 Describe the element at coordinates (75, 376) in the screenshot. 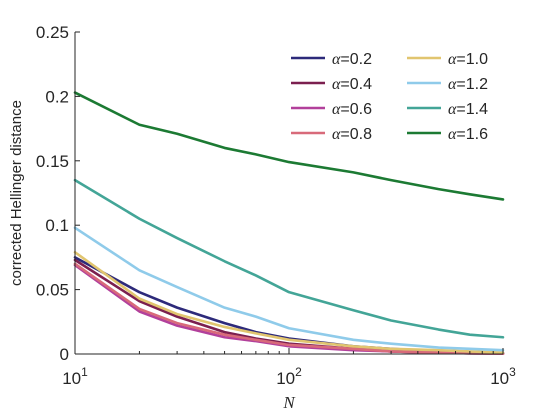

I see `x-tick-label: 10¹` at that location.